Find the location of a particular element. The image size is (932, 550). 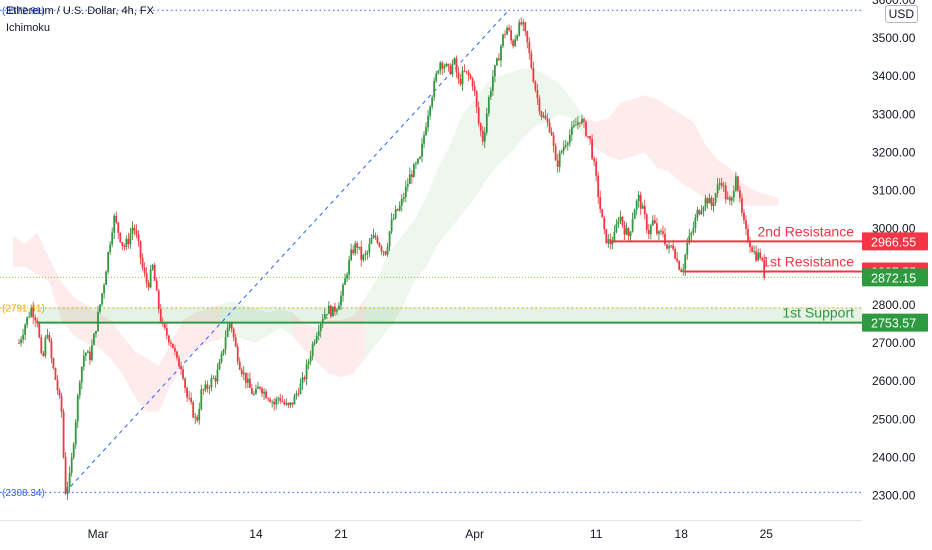

price-tick-label: 3300.00 is located at coordinates (894, 114).